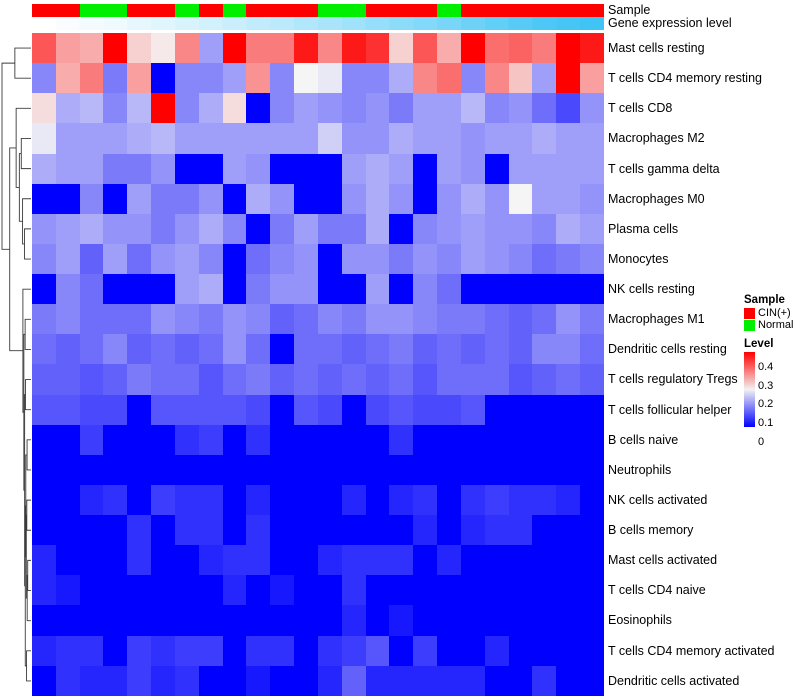 The image size is (800, 700). Describe the element at coordinates (766, 385) in the screenshot. I see `legend-level-tick: 0.3` at that location.